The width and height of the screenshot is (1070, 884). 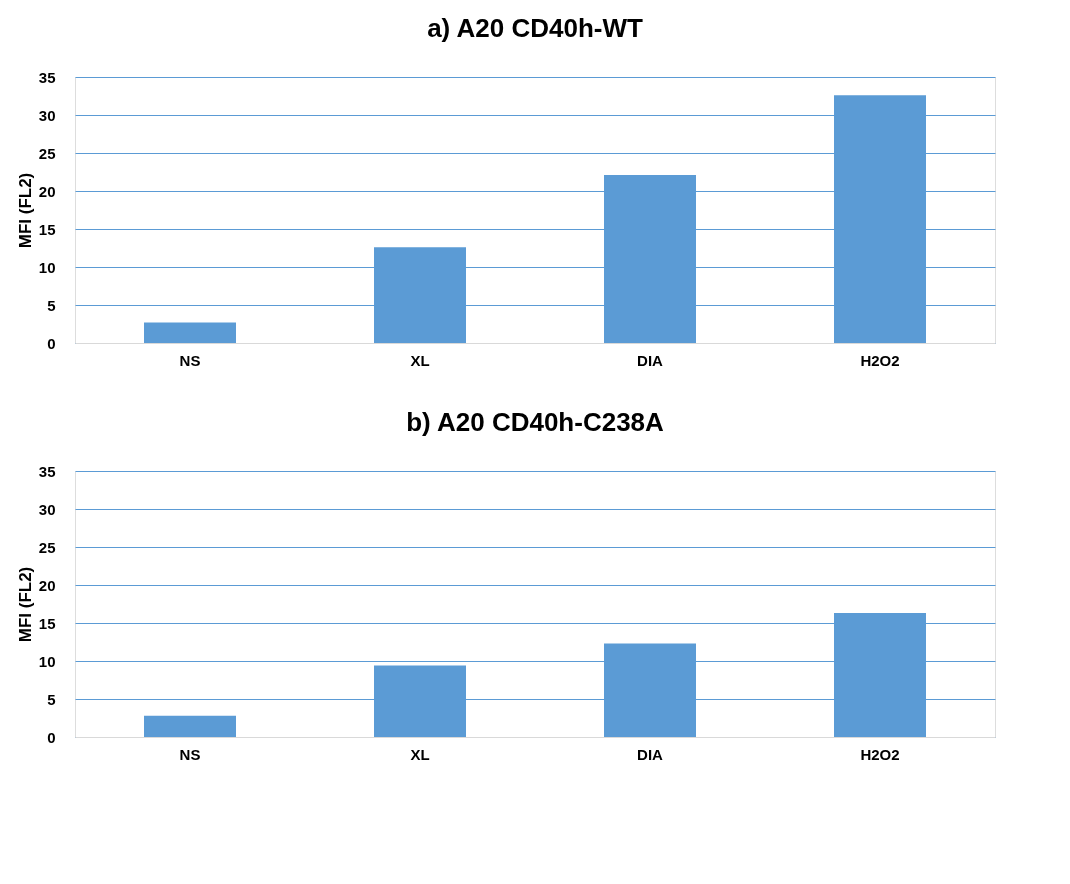 I want to click on chart-title: a) A20 CD40h-WT, so click(x=535, y=28).